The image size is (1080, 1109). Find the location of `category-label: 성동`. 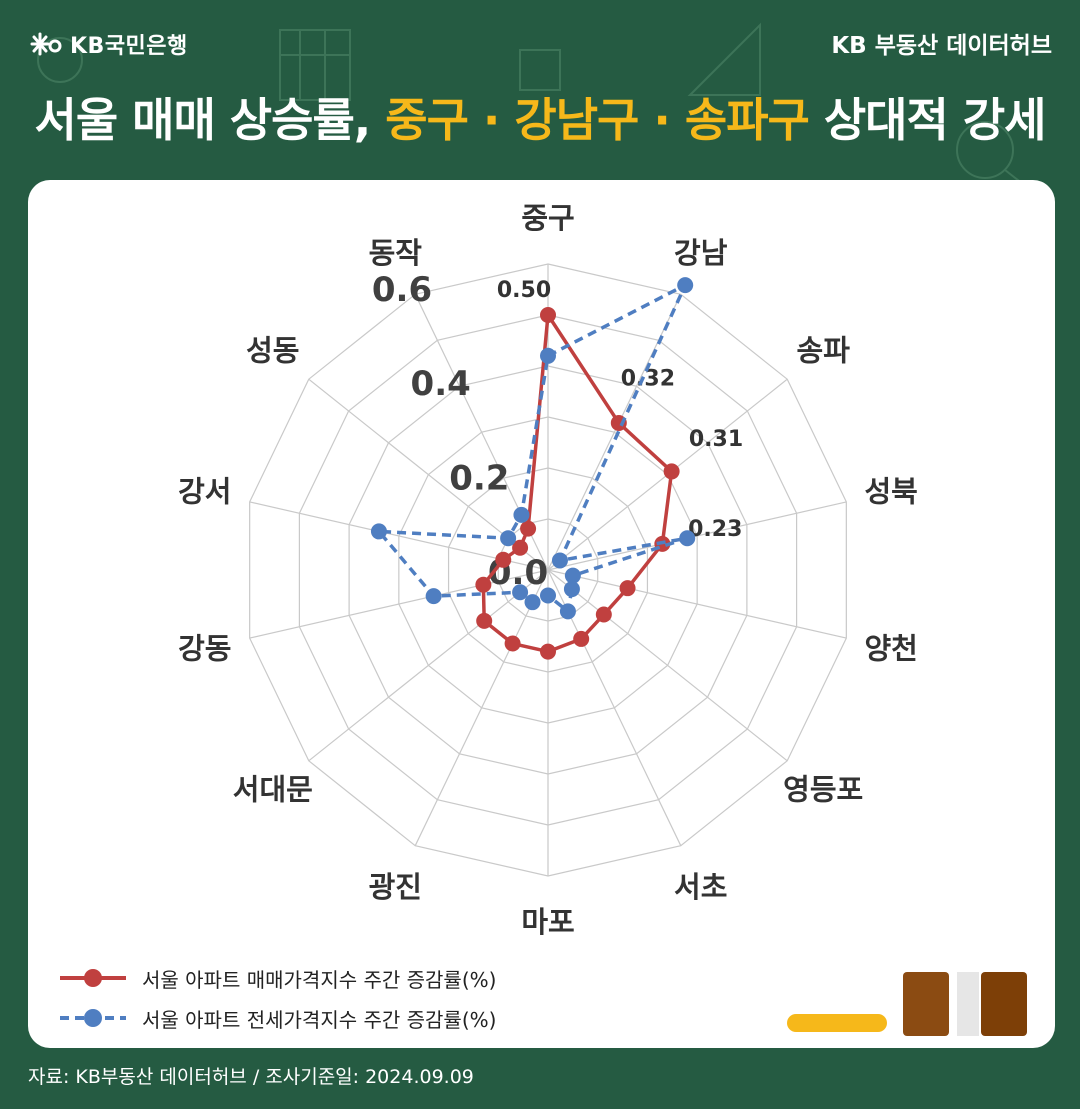

category-label: 성동 is located at coordinates (272, 351).